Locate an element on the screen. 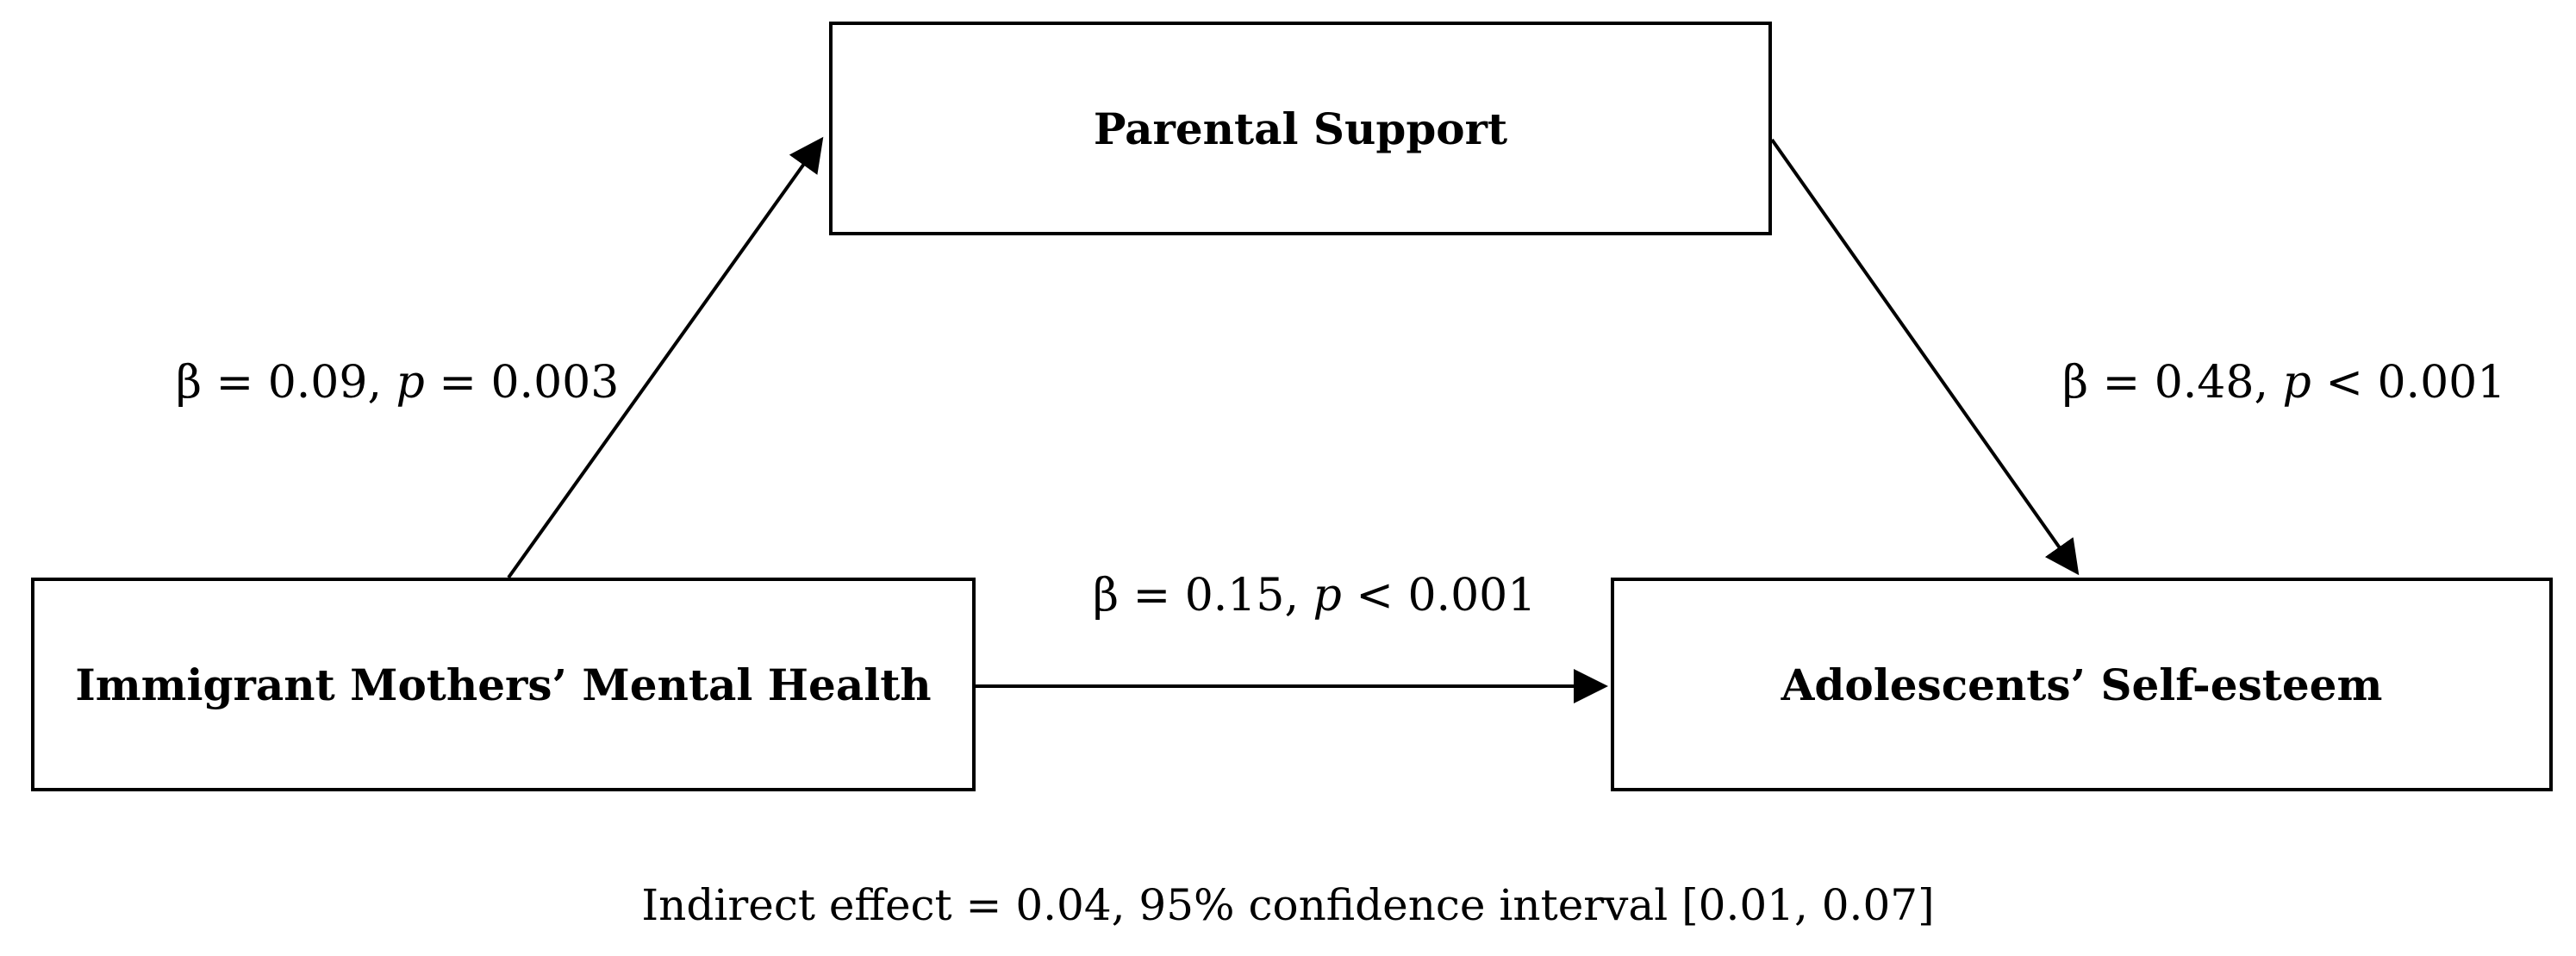 Image resolution: width=2576 pixels, height=956 pixels. outcome-box: Adolescents’ Self-esteem is located at coordinates (2082, 684).